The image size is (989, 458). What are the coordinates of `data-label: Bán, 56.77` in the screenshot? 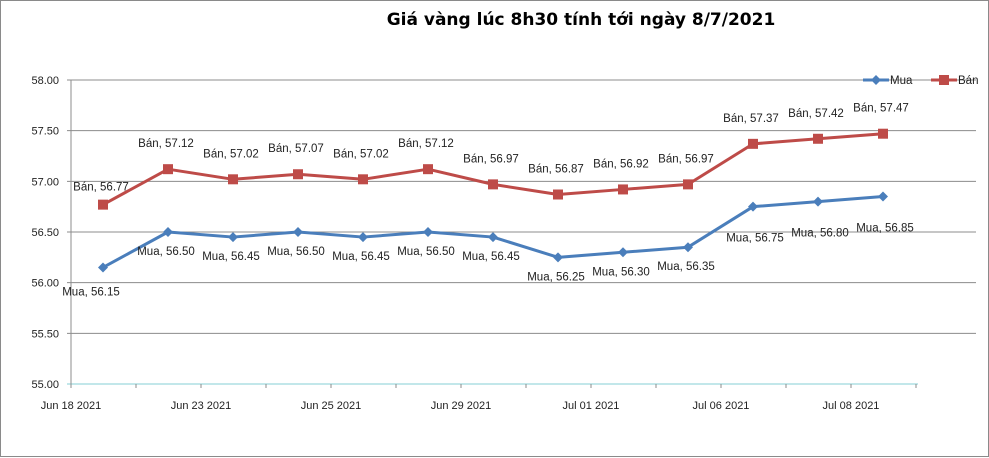 It's located at (101, 188).